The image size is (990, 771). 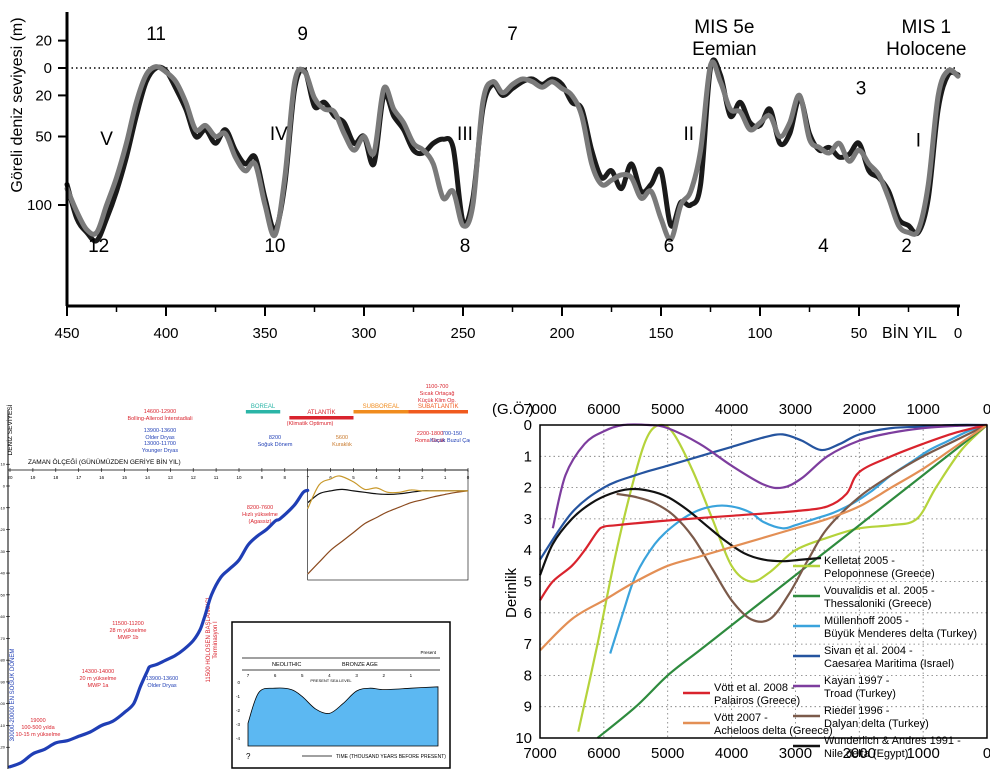 I want to click on annotation-line: 11500-11200, so click(x=128, y=624).